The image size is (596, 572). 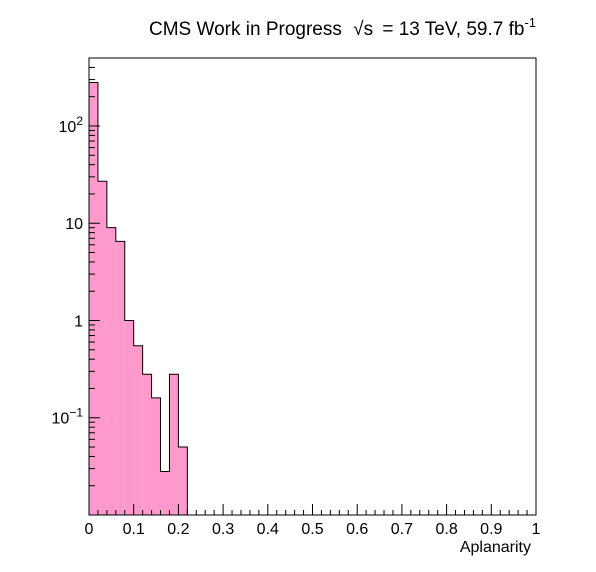 What do you see at coordinates (245, 29) in the screenshot?
I see `title-prefix: CMS Work in Progress` at bounding box center [245, 29].